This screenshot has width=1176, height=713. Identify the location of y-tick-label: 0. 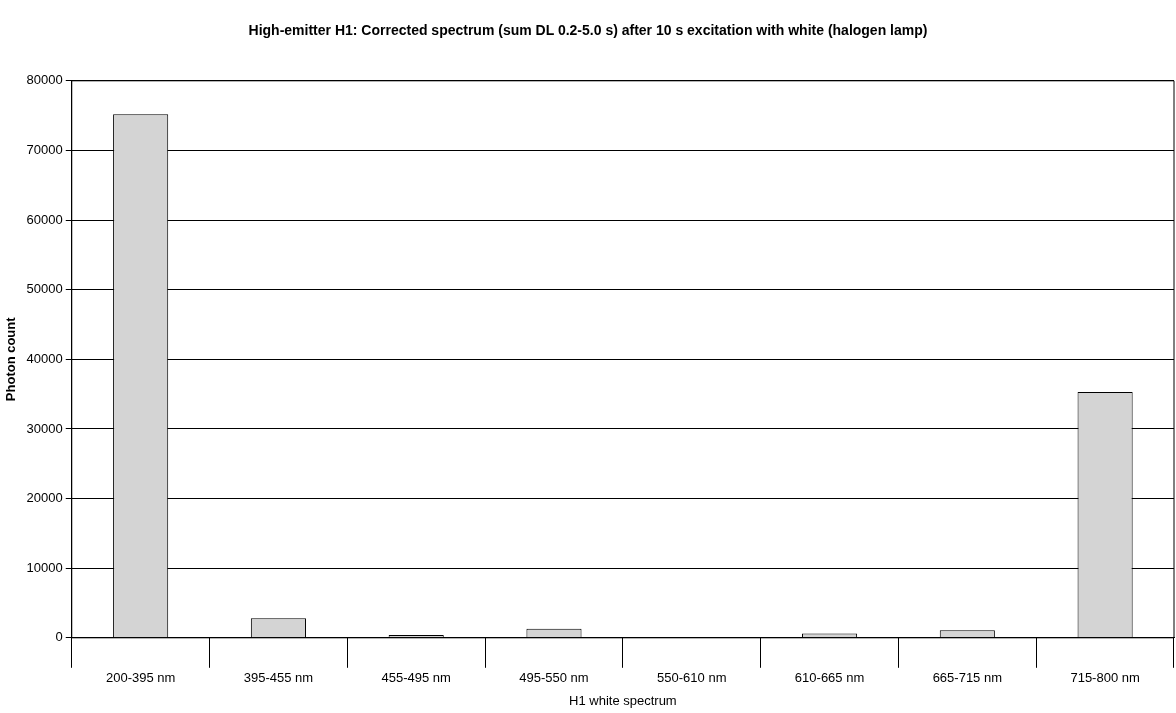
(59, 637).